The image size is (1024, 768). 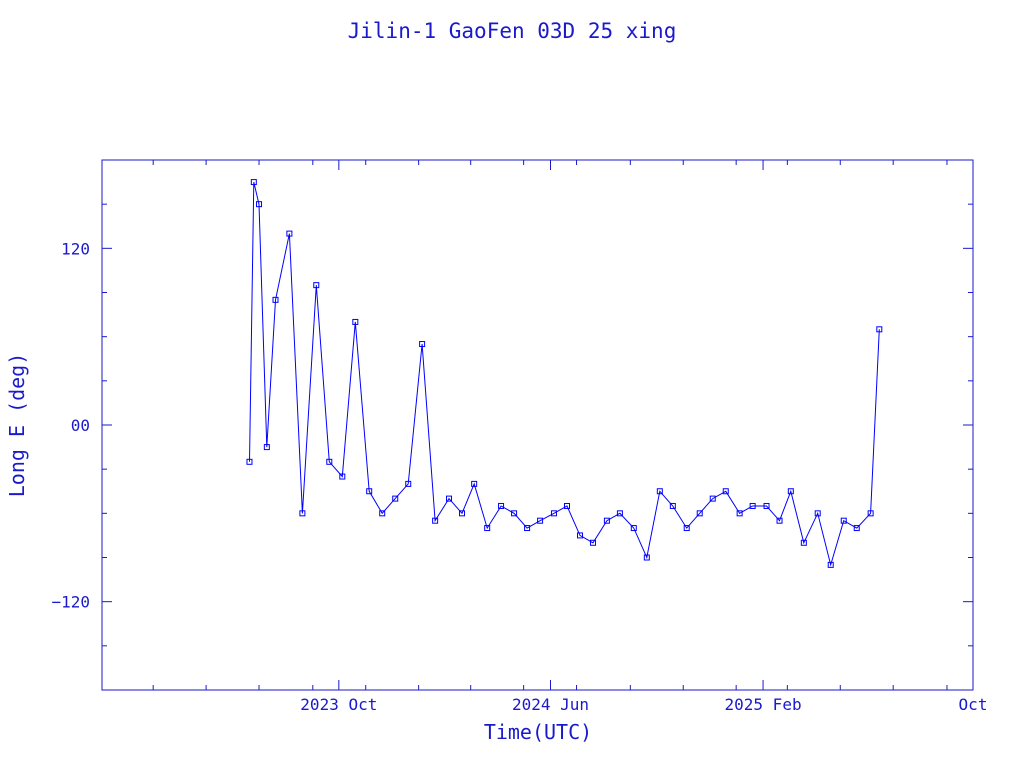 What do you see at coordinates (70, 602) in the screenshot?
I see `y-tick-label: −120` at bounding box center [70, 602].